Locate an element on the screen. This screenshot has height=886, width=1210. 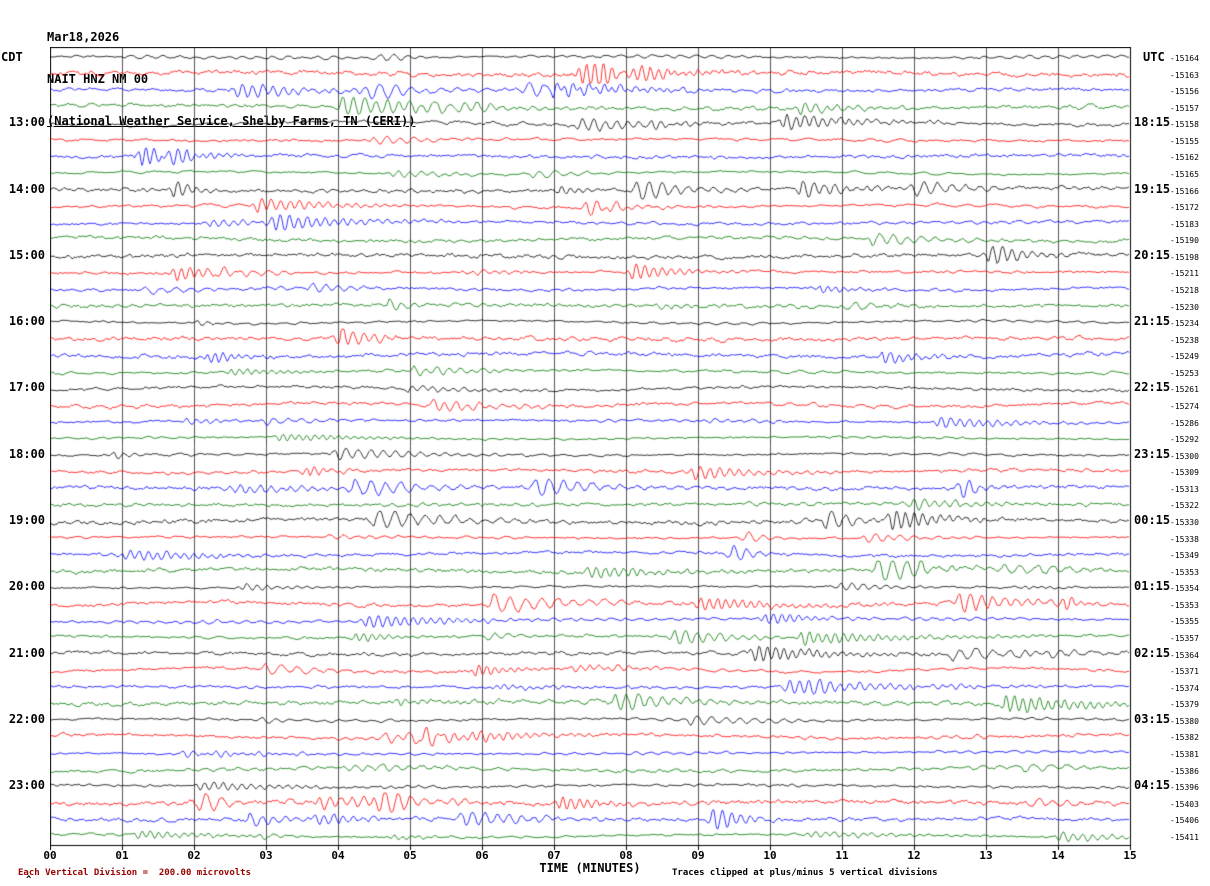
x-tick-label: 15 is located at coordinates (1130, 855).